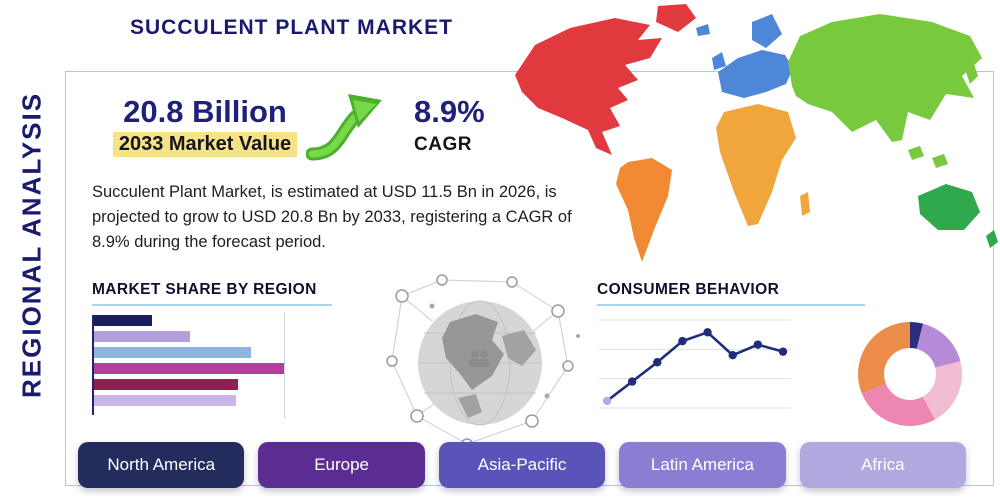 The height and width of the screenshot is (500, 1000). What do you see at coordinates (883, 465) in the screenshot?
I see `region-button-africa: Africa` at bounding box center [883, 465].